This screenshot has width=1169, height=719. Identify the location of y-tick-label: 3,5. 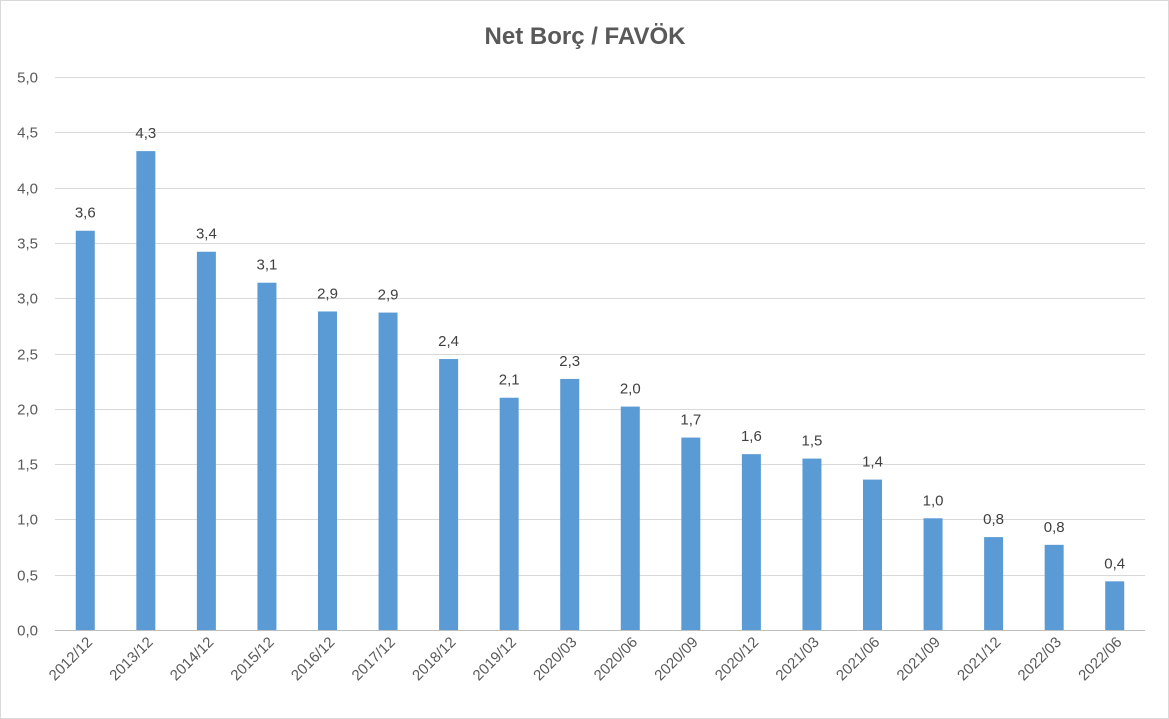
(27, 244).